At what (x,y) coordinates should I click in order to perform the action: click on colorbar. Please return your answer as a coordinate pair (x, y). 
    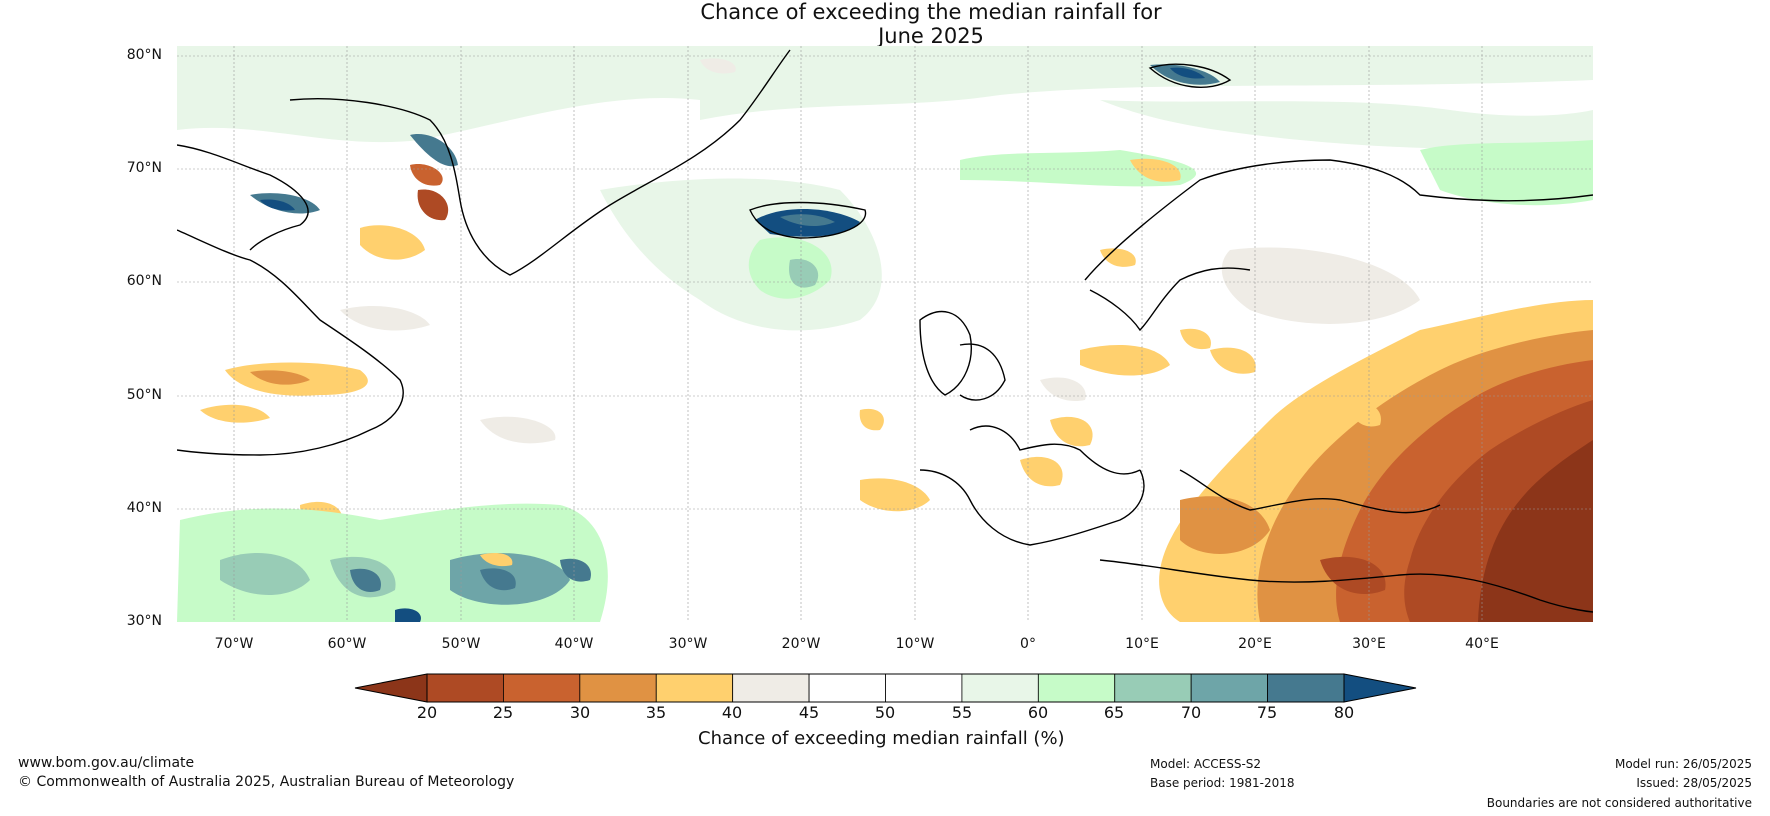
    Looking at the image, I should click on (885, 688).